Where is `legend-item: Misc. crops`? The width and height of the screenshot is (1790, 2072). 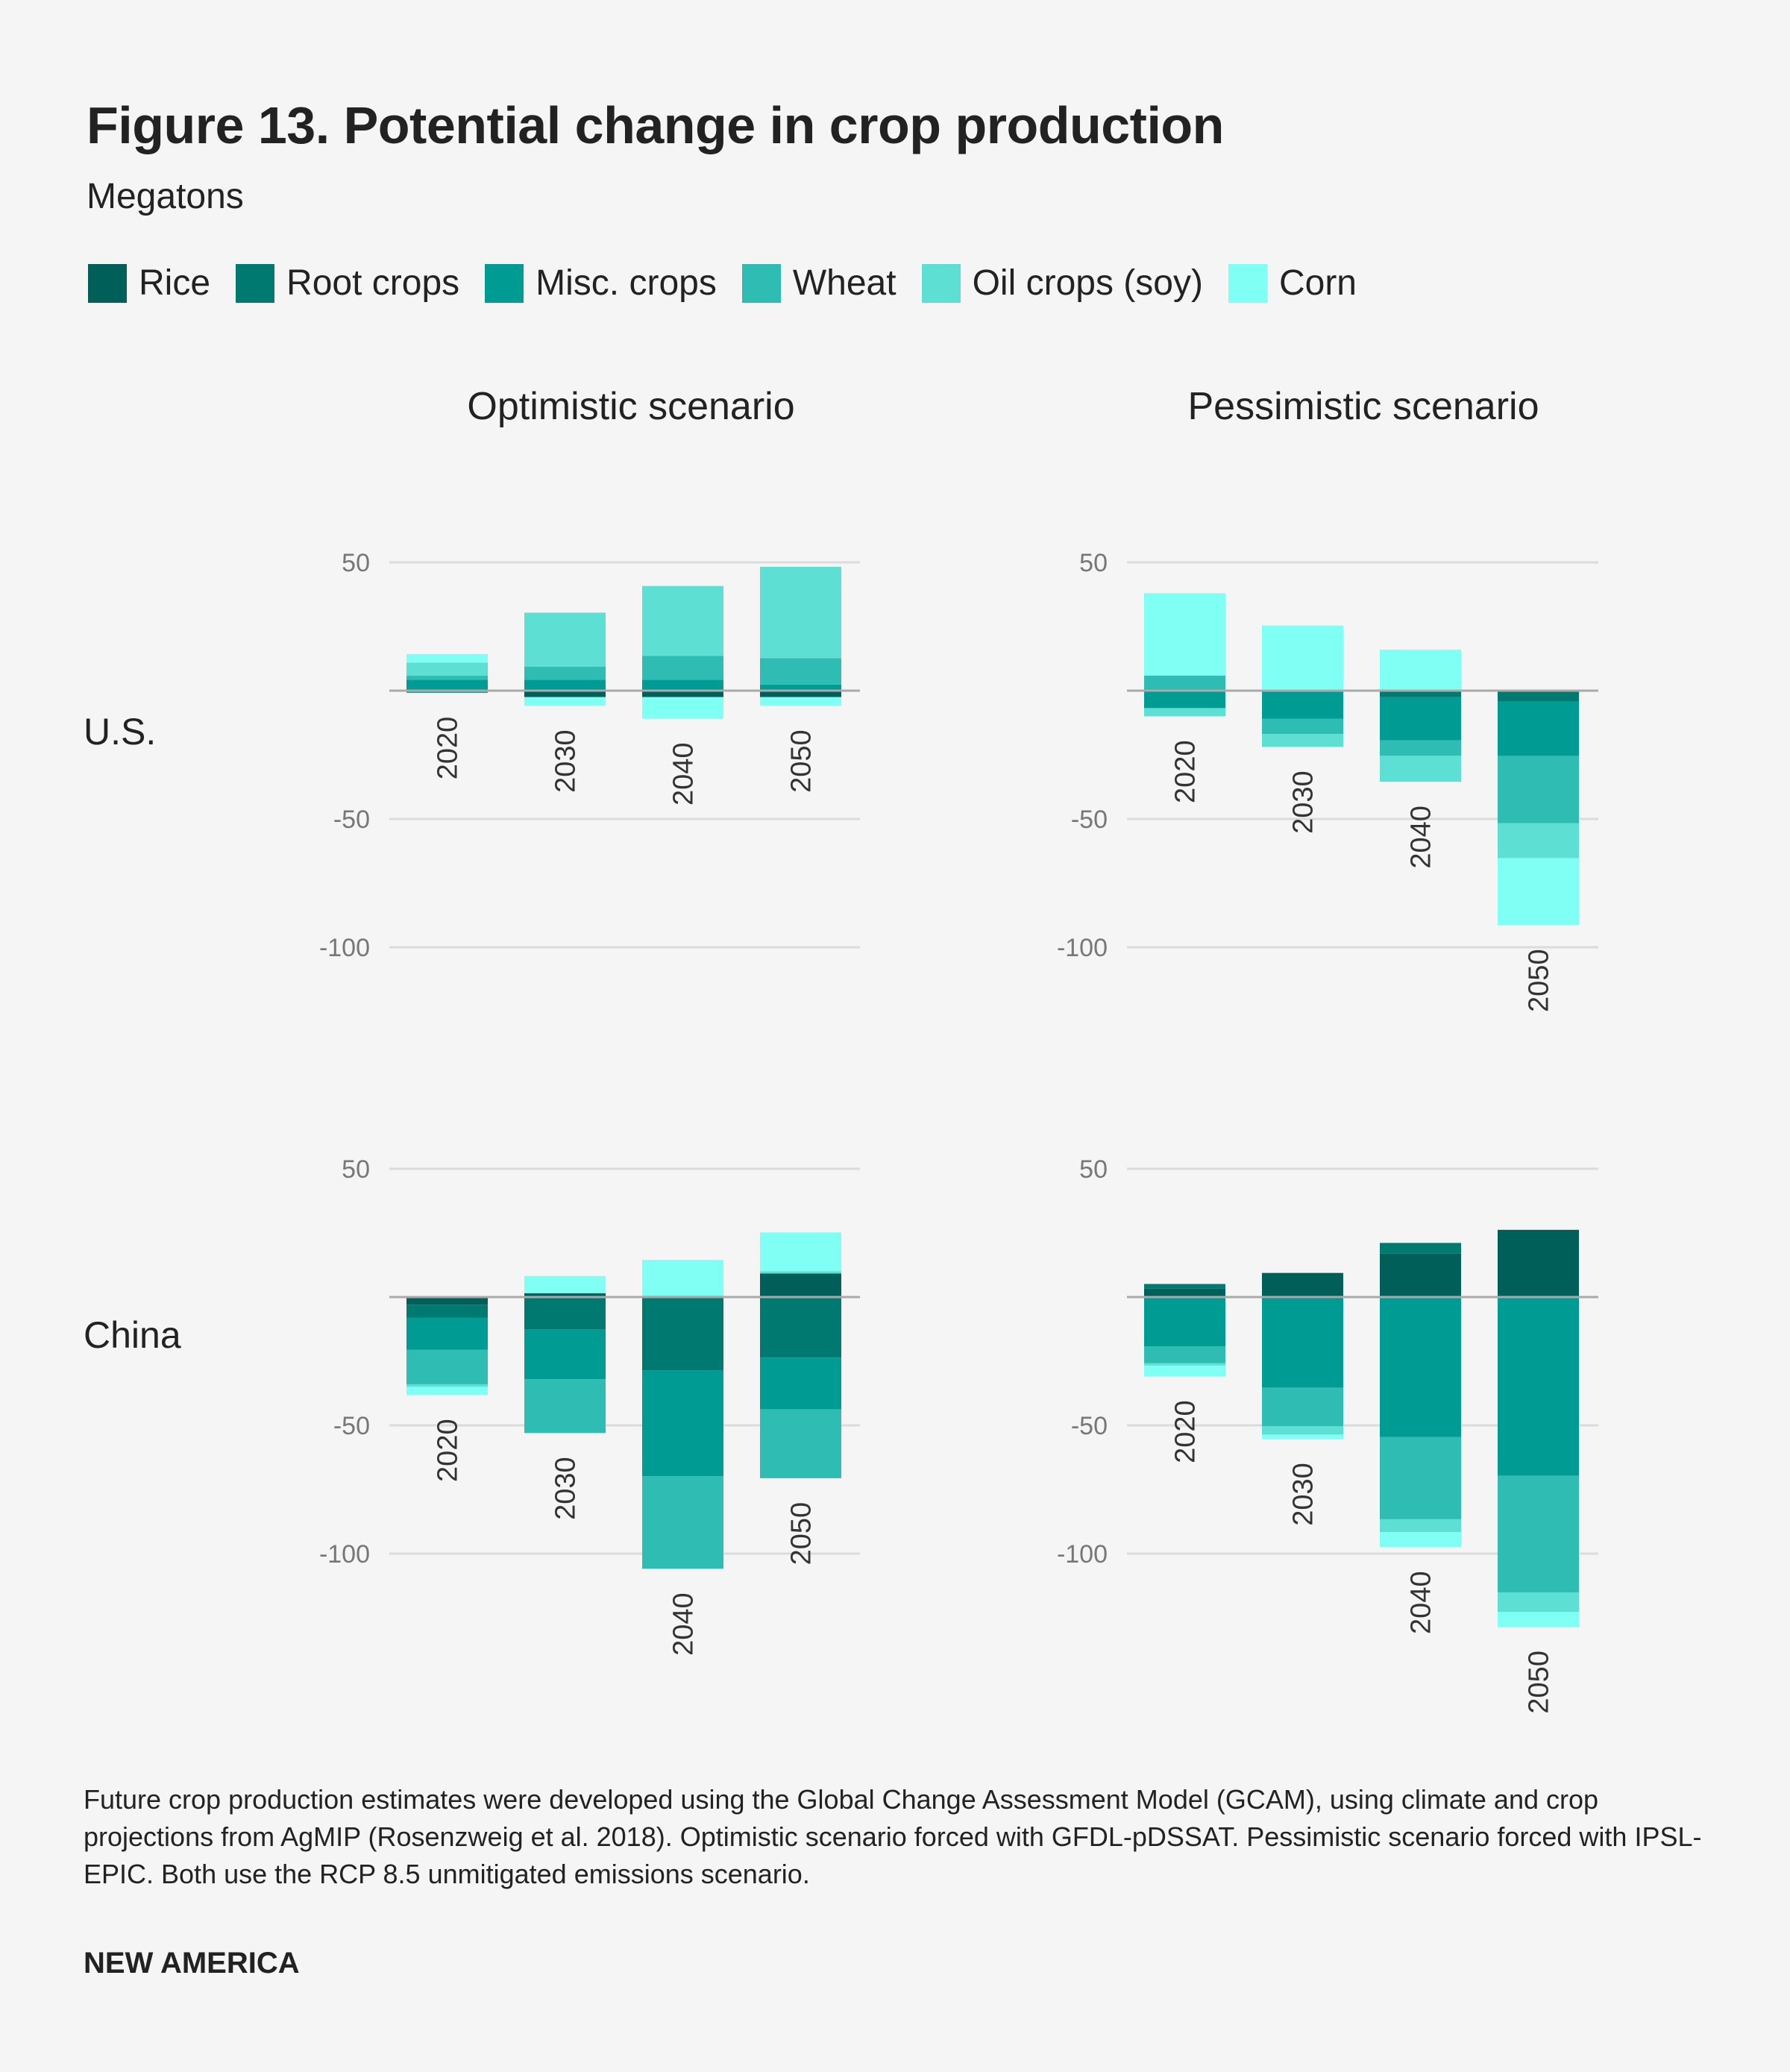
legend-item: Misc. crops is located at coordinates (601, 283).